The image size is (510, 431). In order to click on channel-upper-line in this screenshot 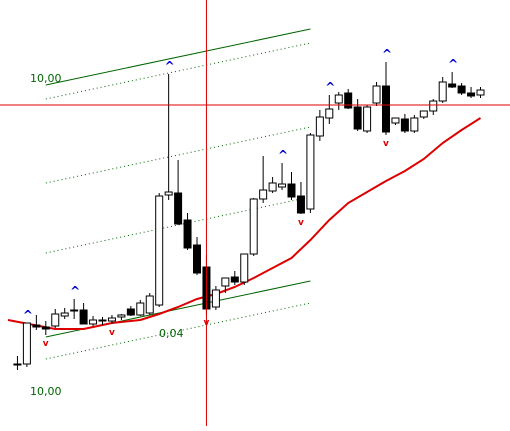, I will do `click(178, 57)`.